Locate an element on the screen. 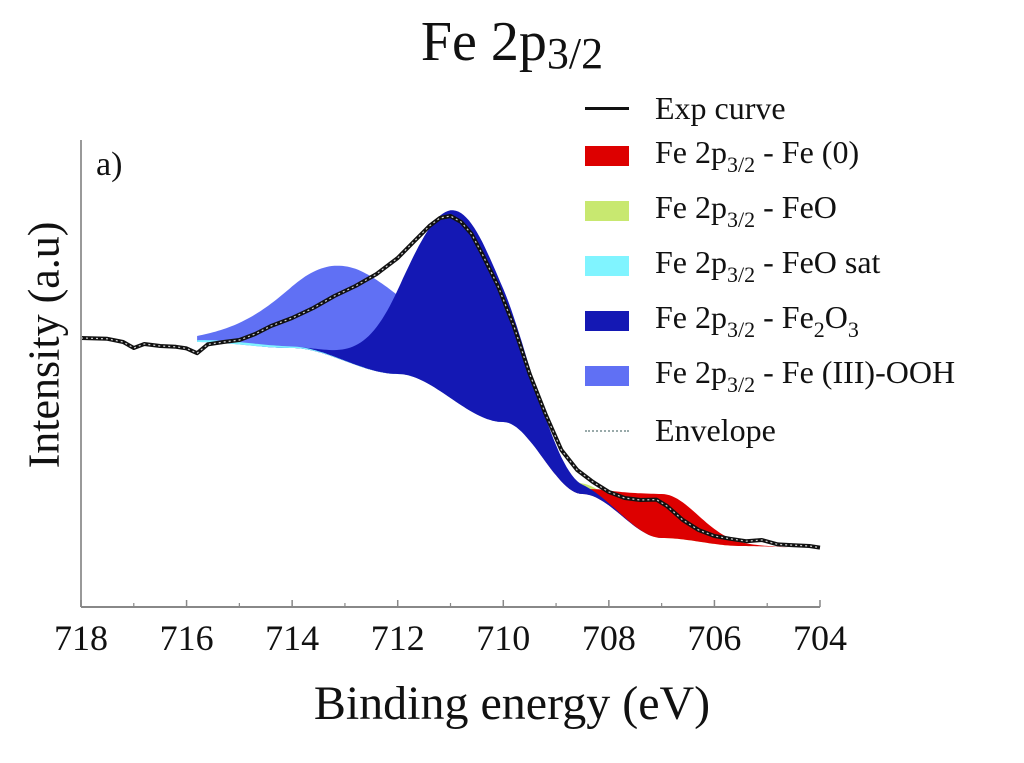  legend-swatch-feosat is located at coordinates (607, 265).